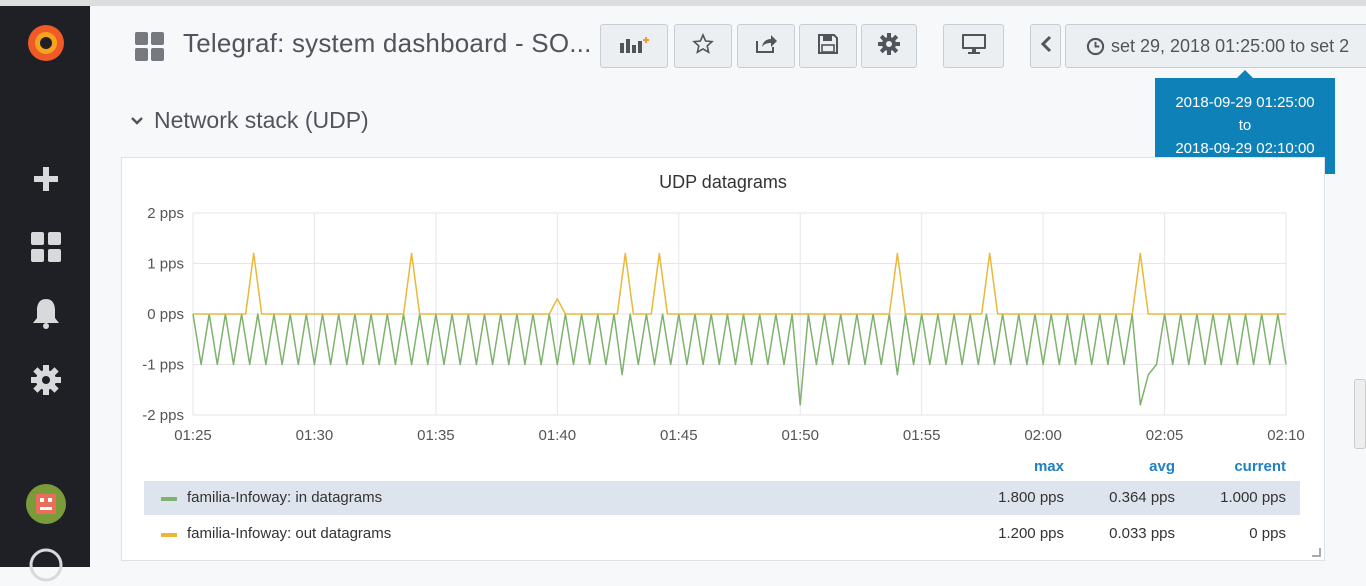  I want to click on legend-header-current: current, so click(1260, 466).